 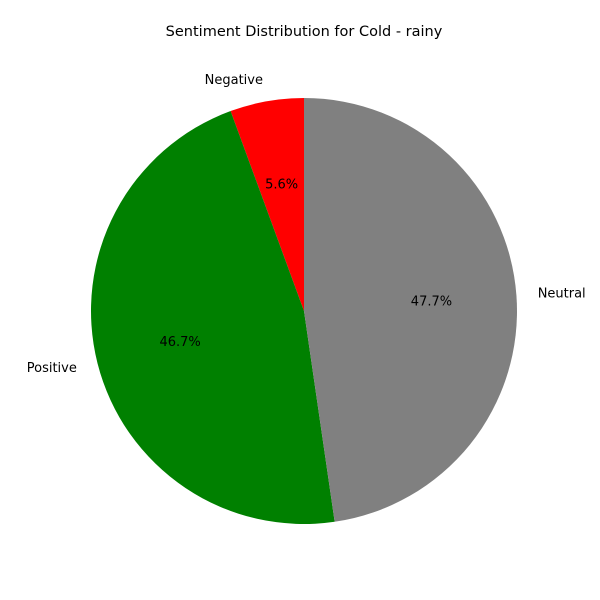 What do you see at coordinates (281, 185) in the screenshot?
I see `slice-percentage-negative: 5.6%` at bounding box center [281, 185].